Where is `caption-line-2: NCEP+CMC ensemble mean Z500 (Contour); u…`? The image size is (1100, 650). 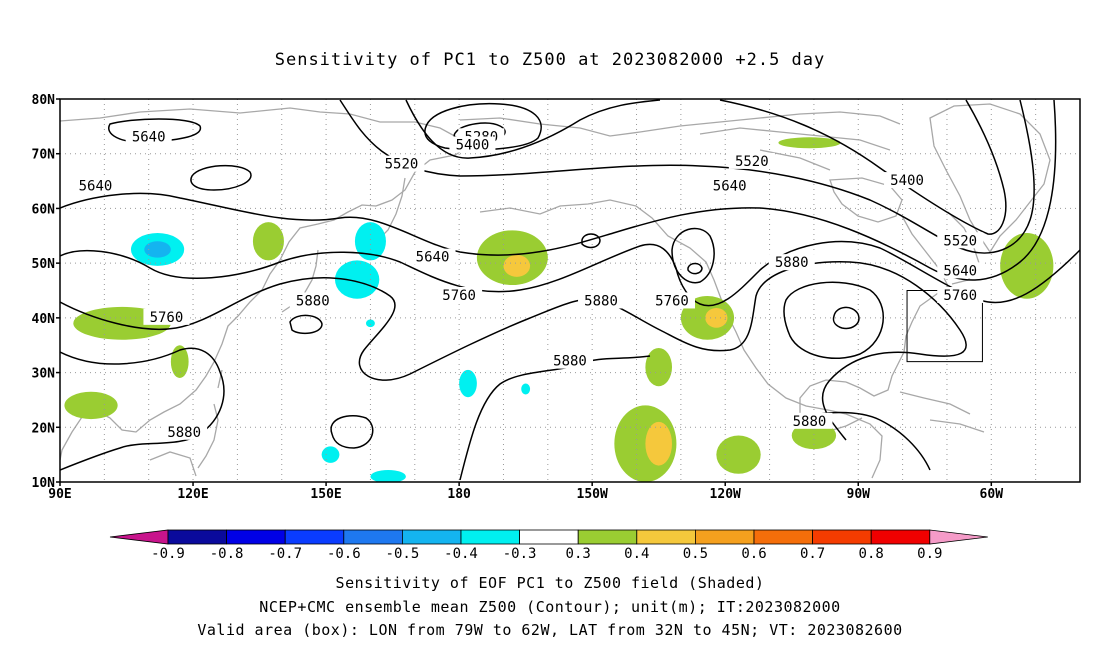
caption-line-2: NCEP+CMC ensemble mean Z500 (Contour); u… is located at coordinates (550, 607).